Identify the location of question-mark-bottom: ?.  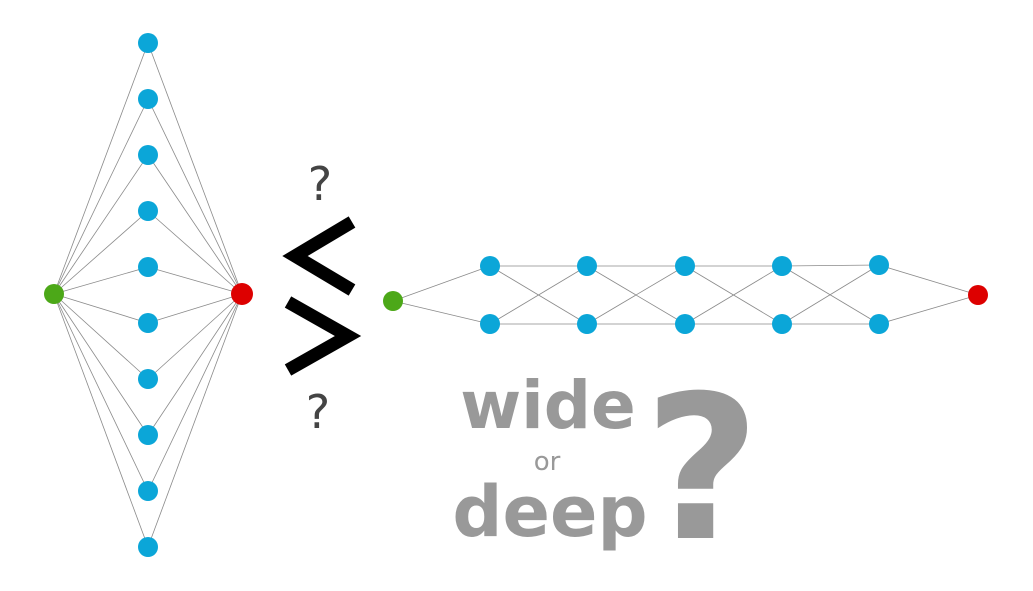
(318, 412).